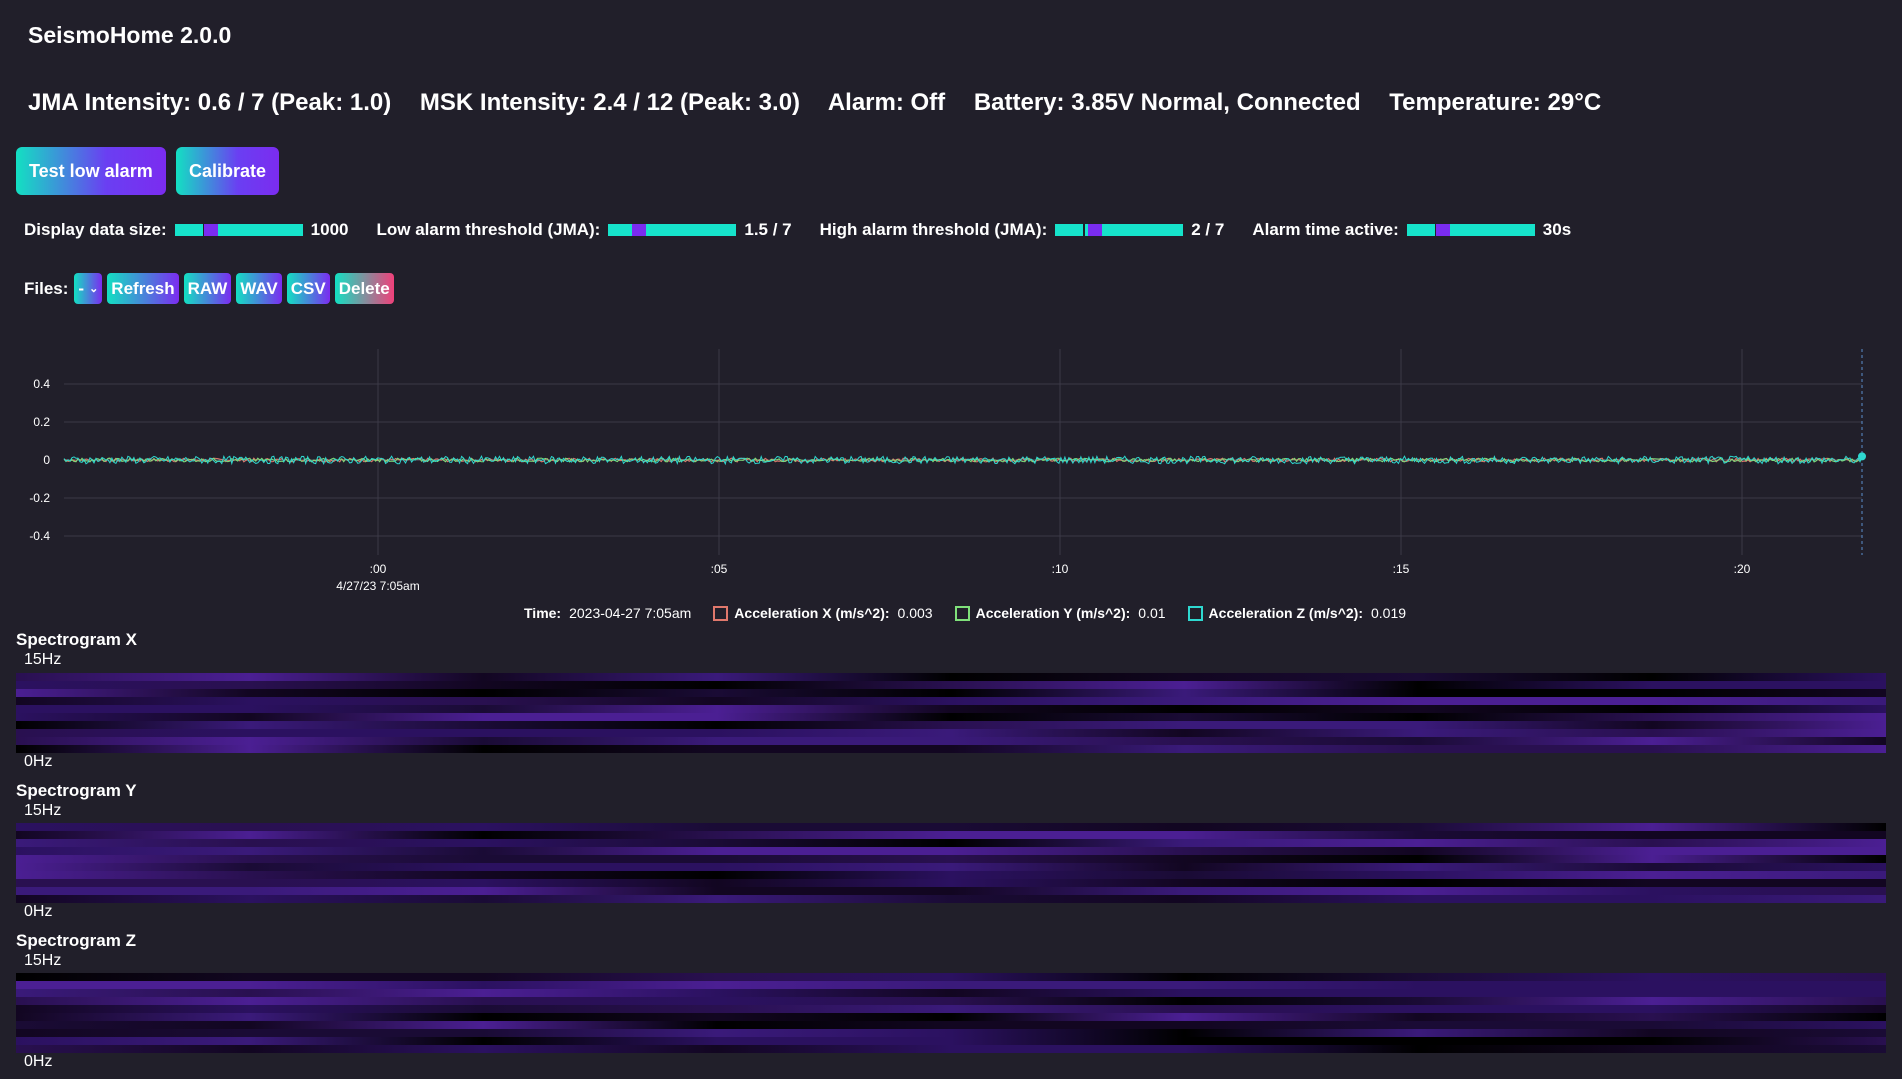 This screenshot has height=1079, width=1902. What do you see at coordinates (88, 288) in the screenshot?
I see `file-select: - ⌄` at bounding box center [88, 288].